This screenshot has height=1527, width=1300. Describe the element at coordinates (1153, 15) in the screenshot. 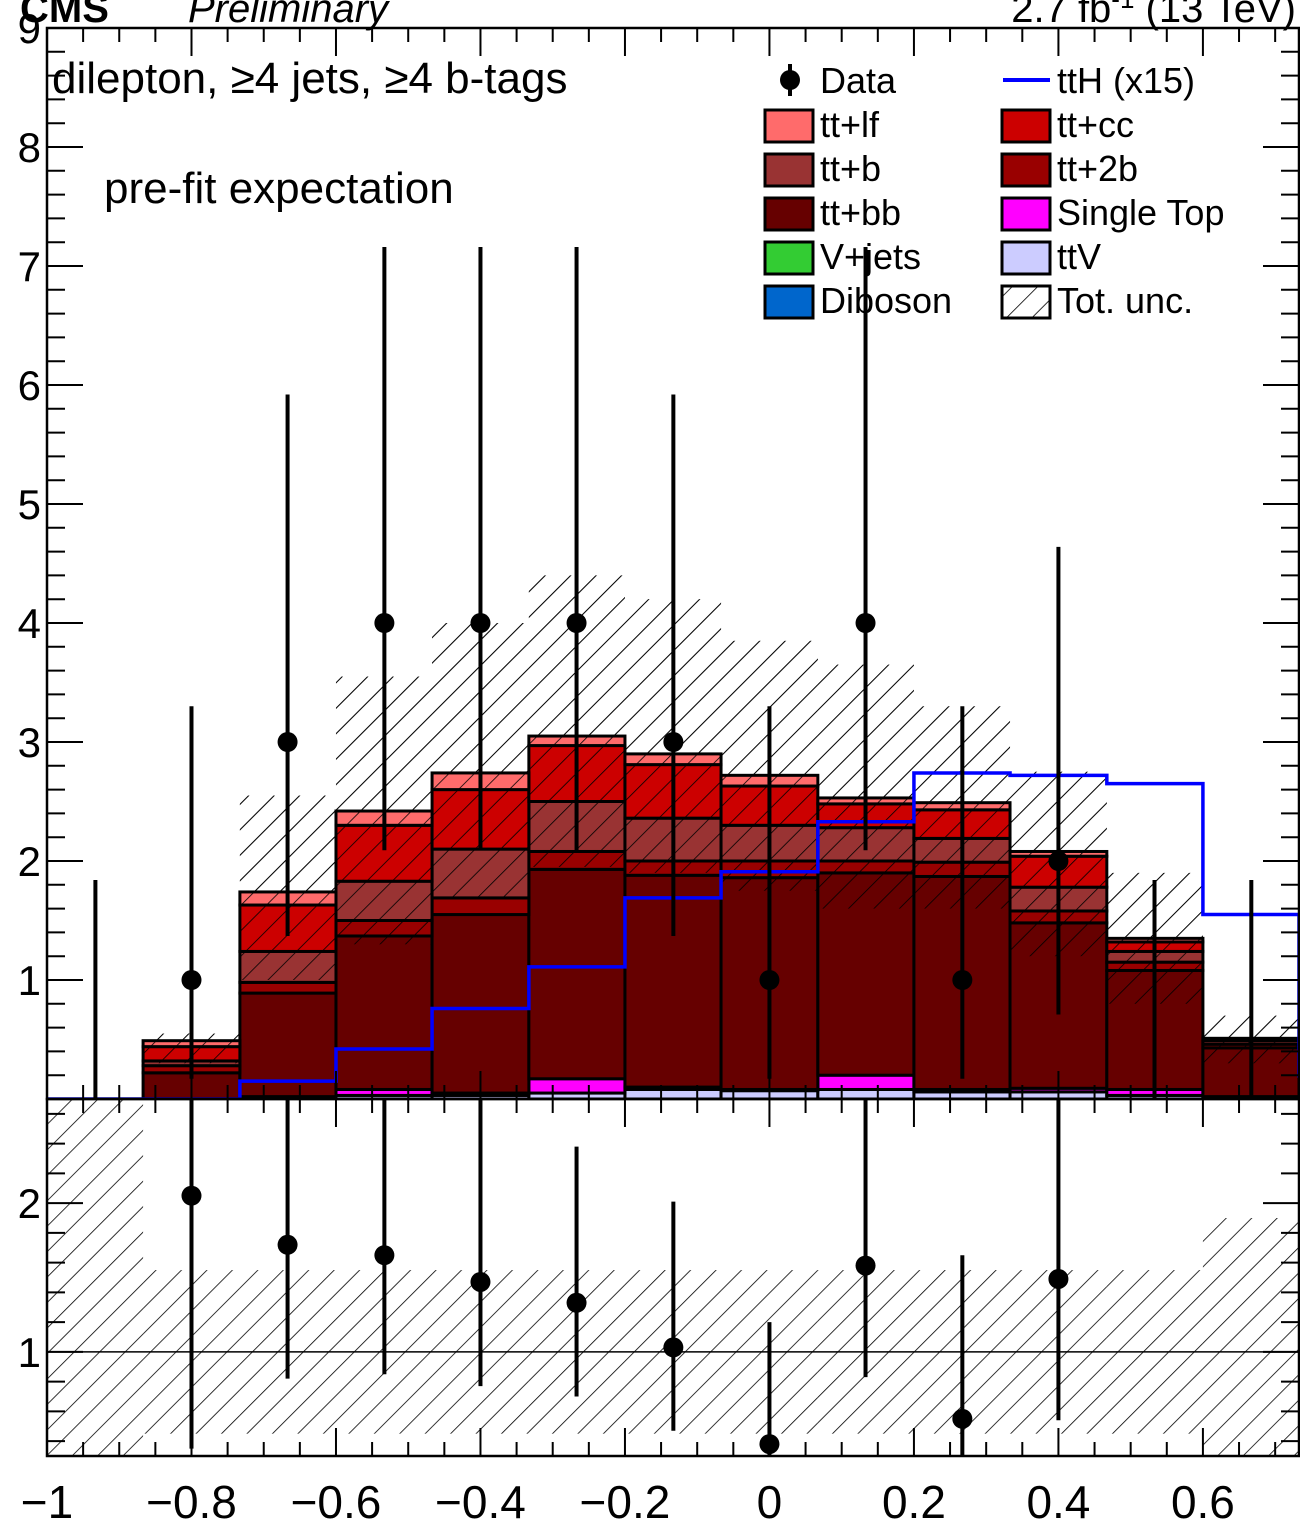

I see `luminosity-label: 2.7 fb-1 (13 TeV)` at that location.